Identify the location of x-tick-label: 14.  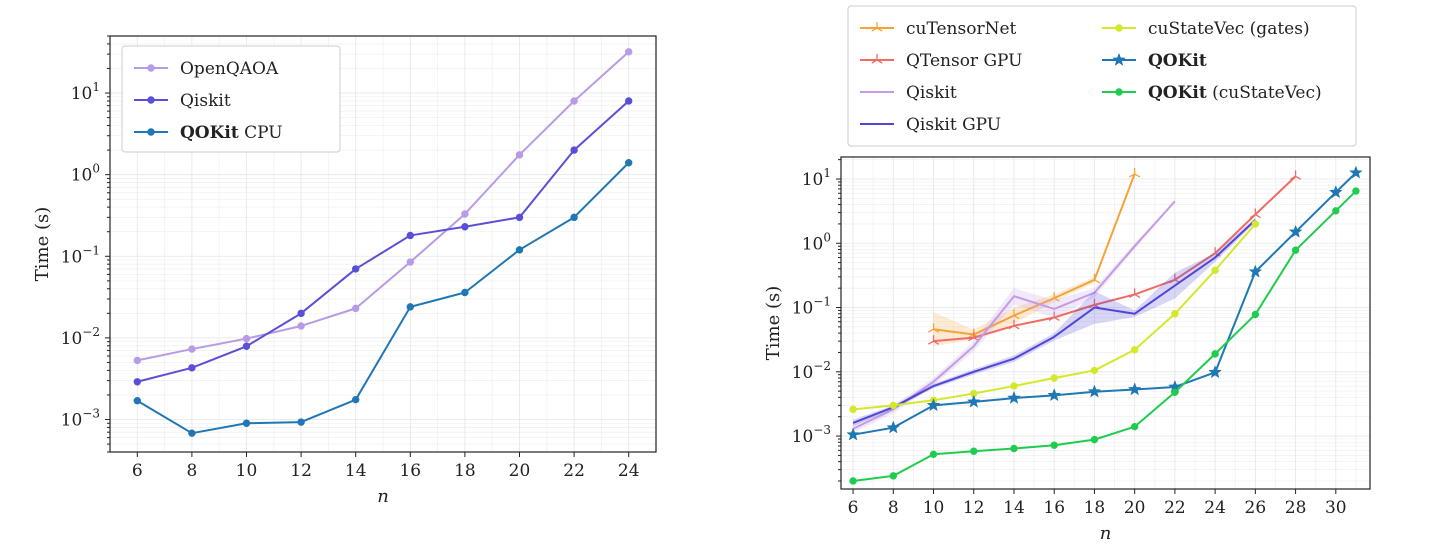
(356, 471).